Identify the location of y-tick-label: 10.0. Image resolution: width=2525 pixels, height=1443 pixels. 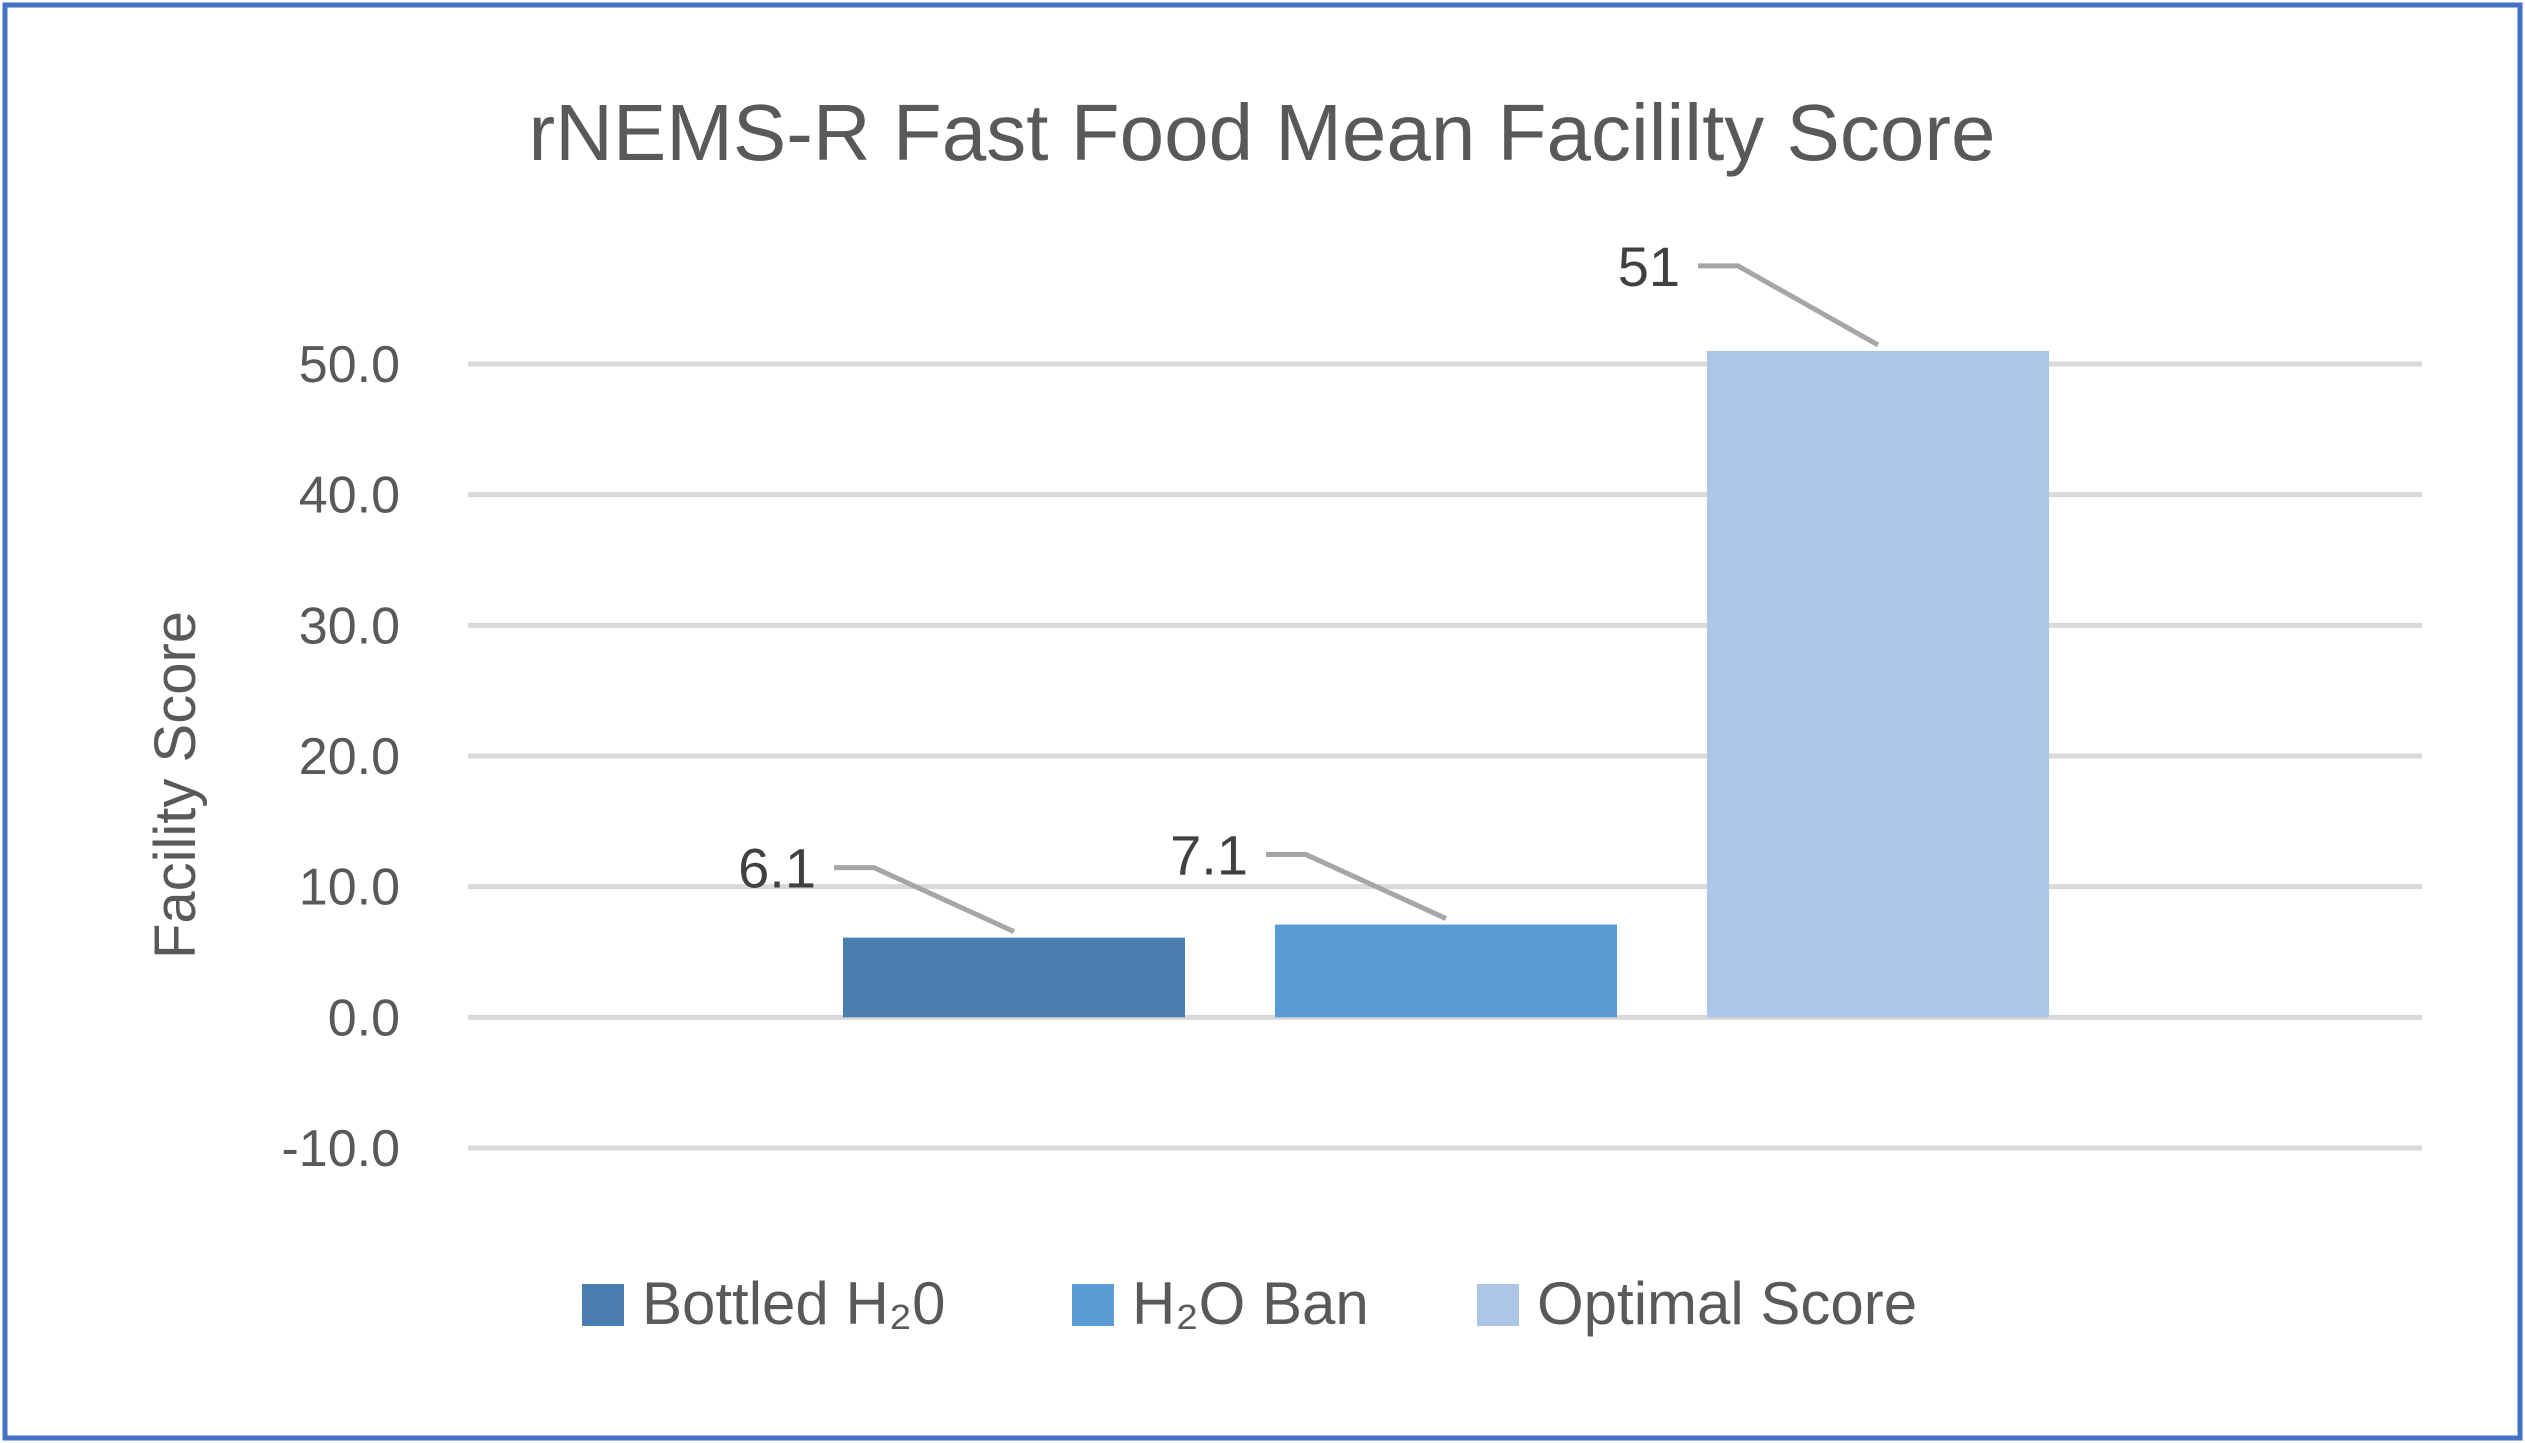
(349, 888).